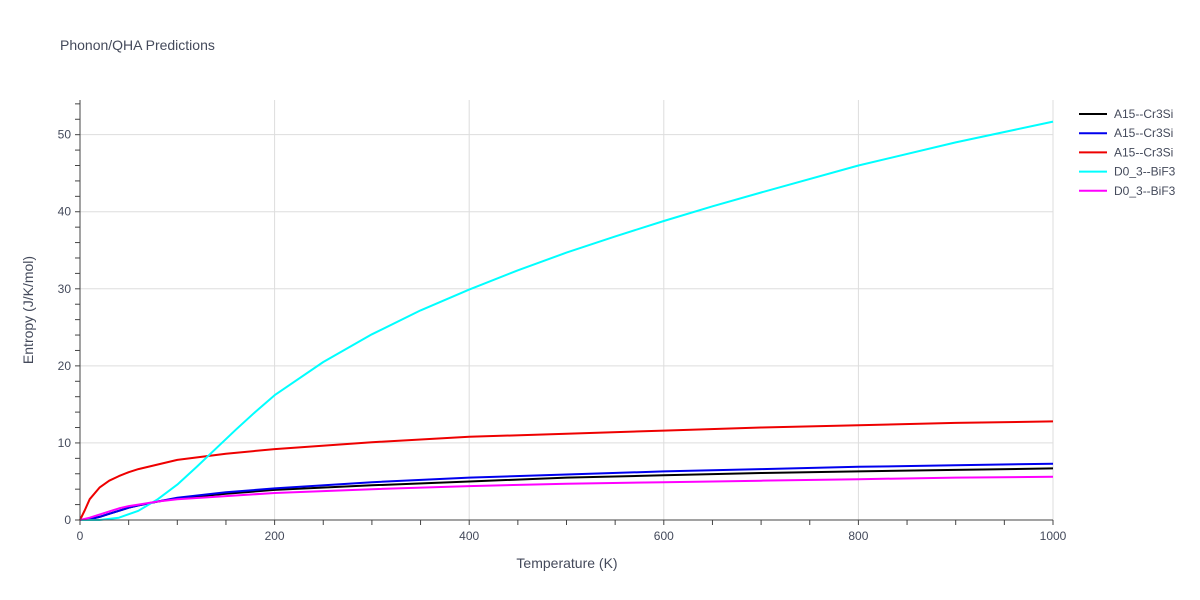 This screenshot has width=1200, height=600. I want to click on x-axis-title: Temperature (K), so click(566, 563).